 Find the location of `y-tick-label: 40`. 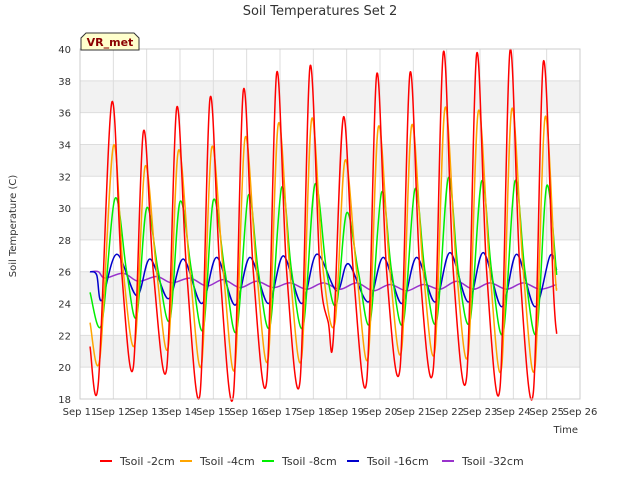

y-tick-label: 40 is located at coordinates (64, 50).